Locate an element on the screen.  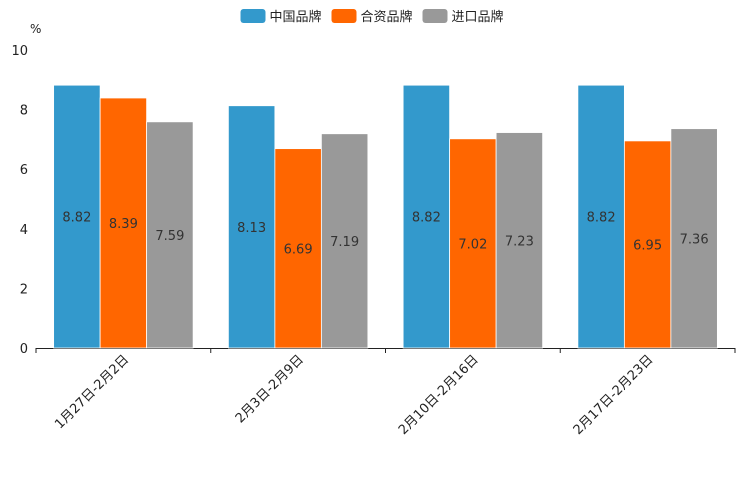
data-label-s1-c2: 7.02 is located at coordinates (472, 244).